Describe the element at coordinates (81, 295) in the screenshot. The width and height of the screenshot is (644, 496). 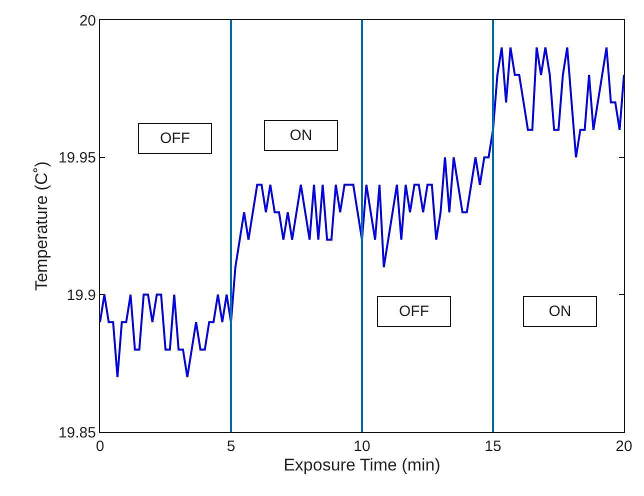
I see `y-tick-label: 19.9` at that location.